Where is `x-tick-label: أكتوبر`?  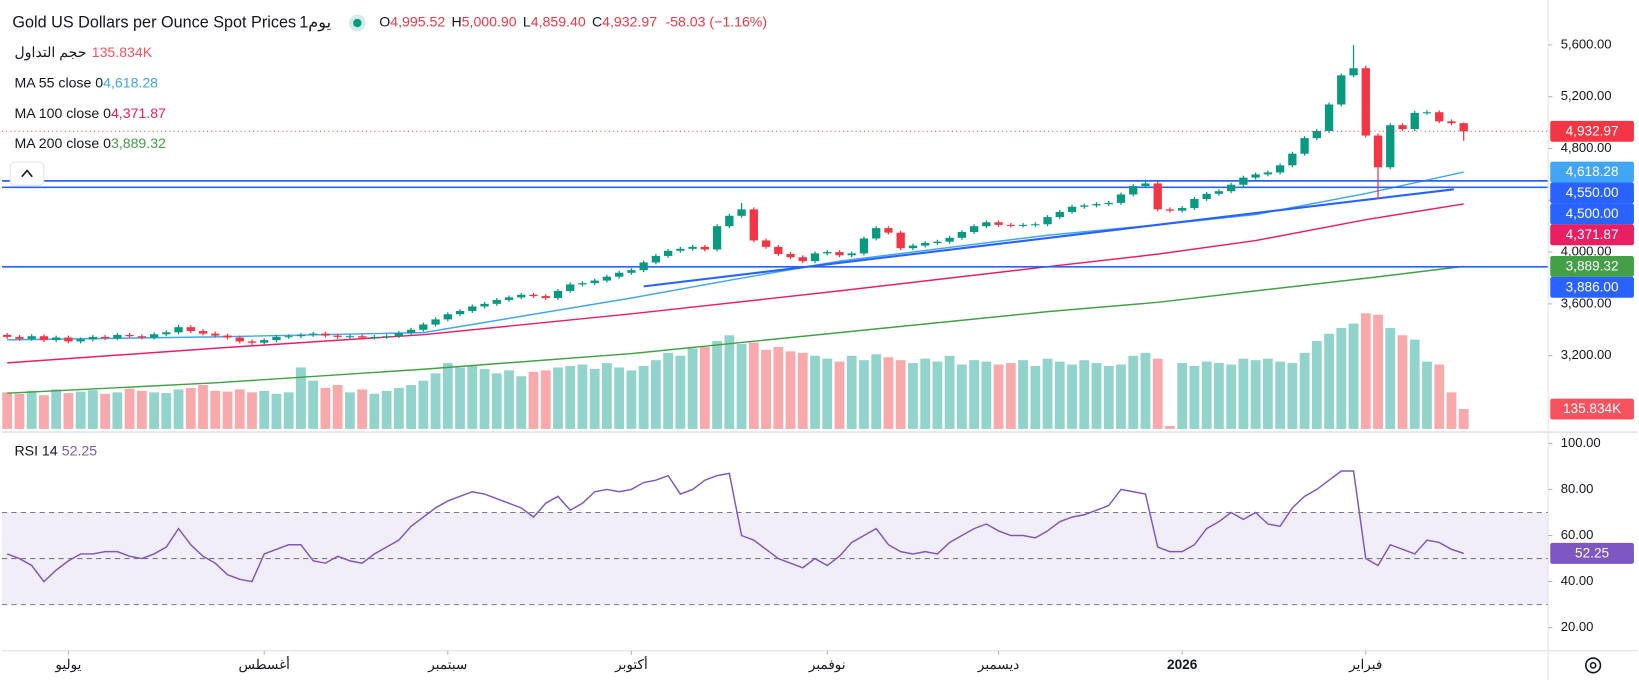 x-tick-label: أكتوبر is located at coordinates (631, 663).